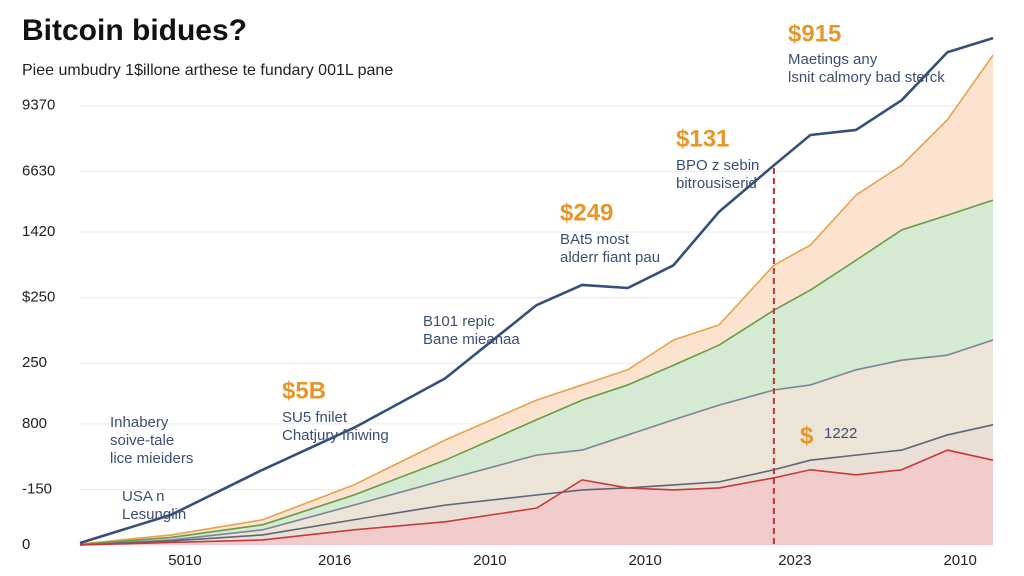  I want to click on y-tick-label: $250, so click(38, 297).